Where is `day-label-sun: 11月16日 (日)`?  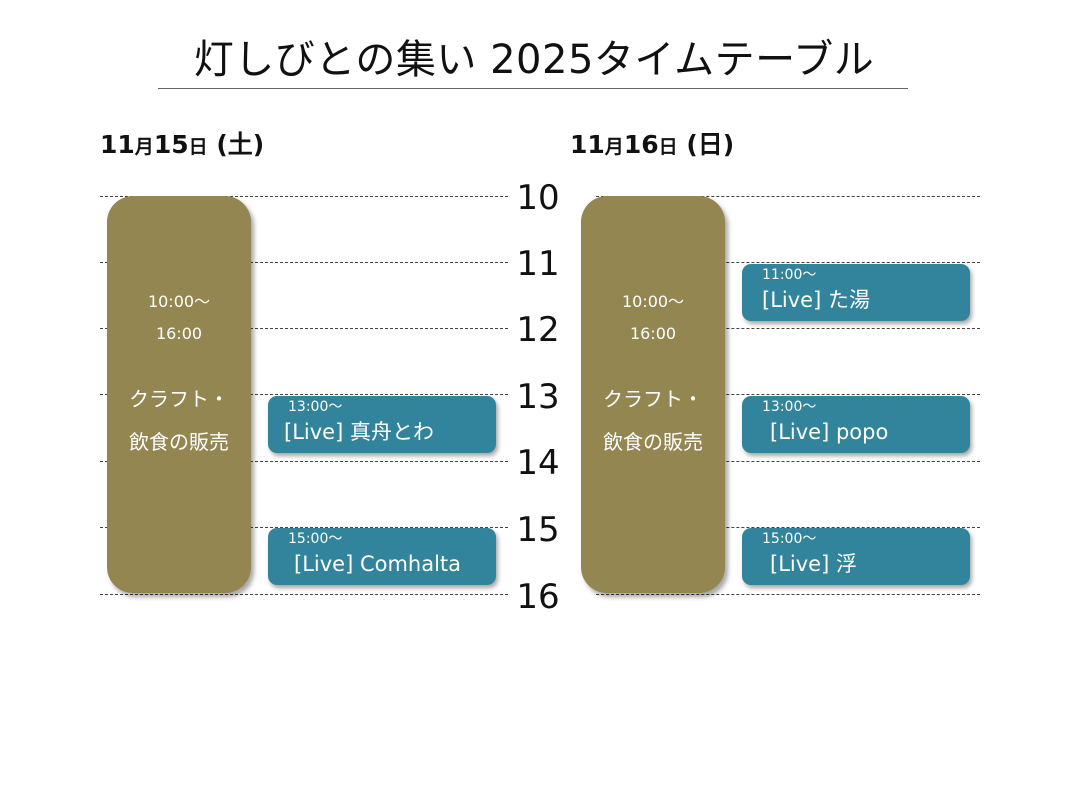
day-label-sun: 11月16日 (日) is located at coordinates (652, 146).